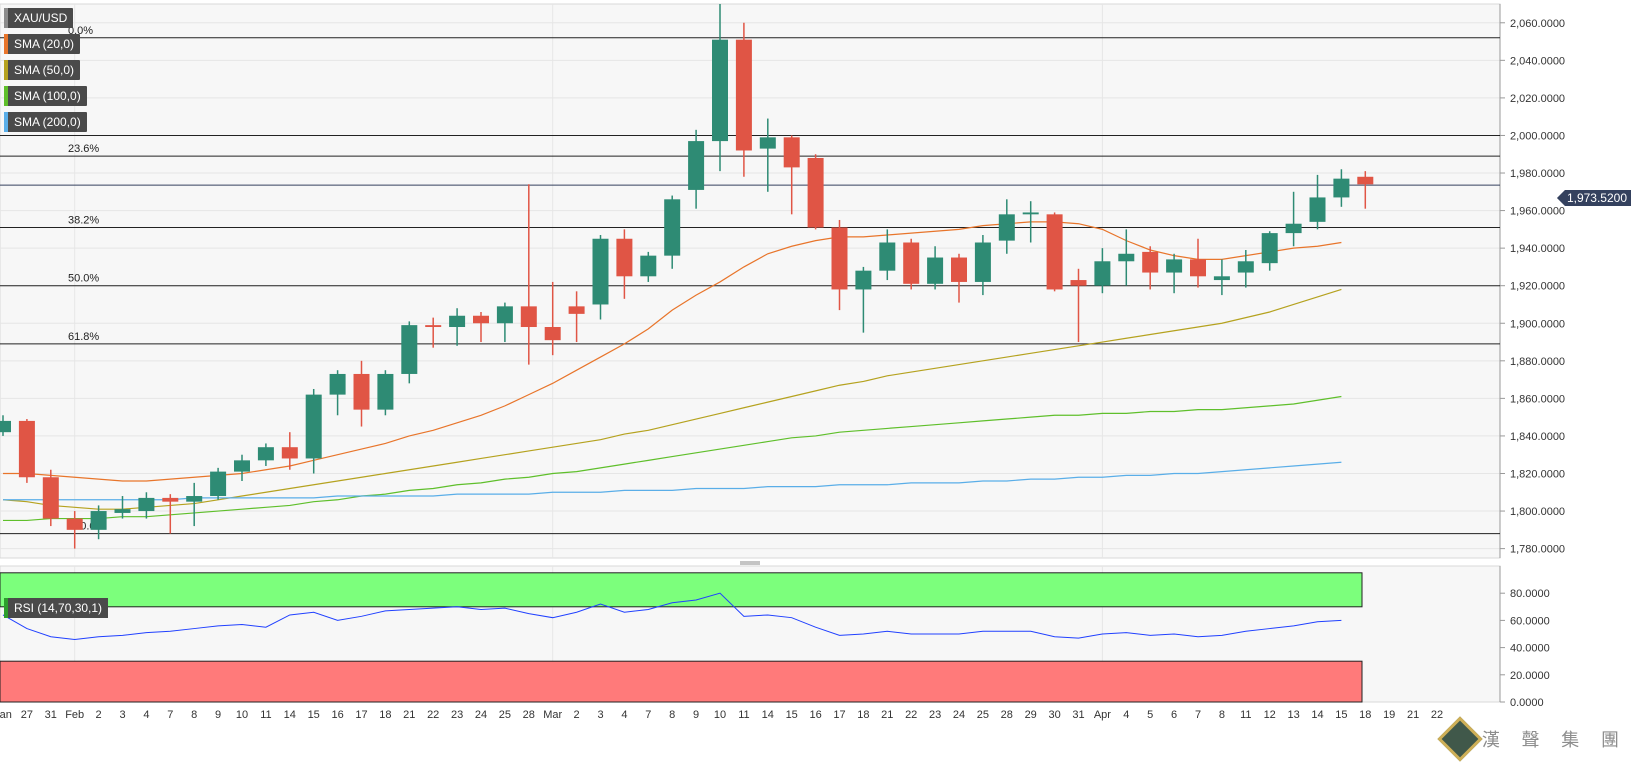 The height and width of the screenshot is (762, 1633). What do you see at coordinates (242, 715) in the screenshot?
I see `x-axis-label: 10` at bounding box center [242, 715].